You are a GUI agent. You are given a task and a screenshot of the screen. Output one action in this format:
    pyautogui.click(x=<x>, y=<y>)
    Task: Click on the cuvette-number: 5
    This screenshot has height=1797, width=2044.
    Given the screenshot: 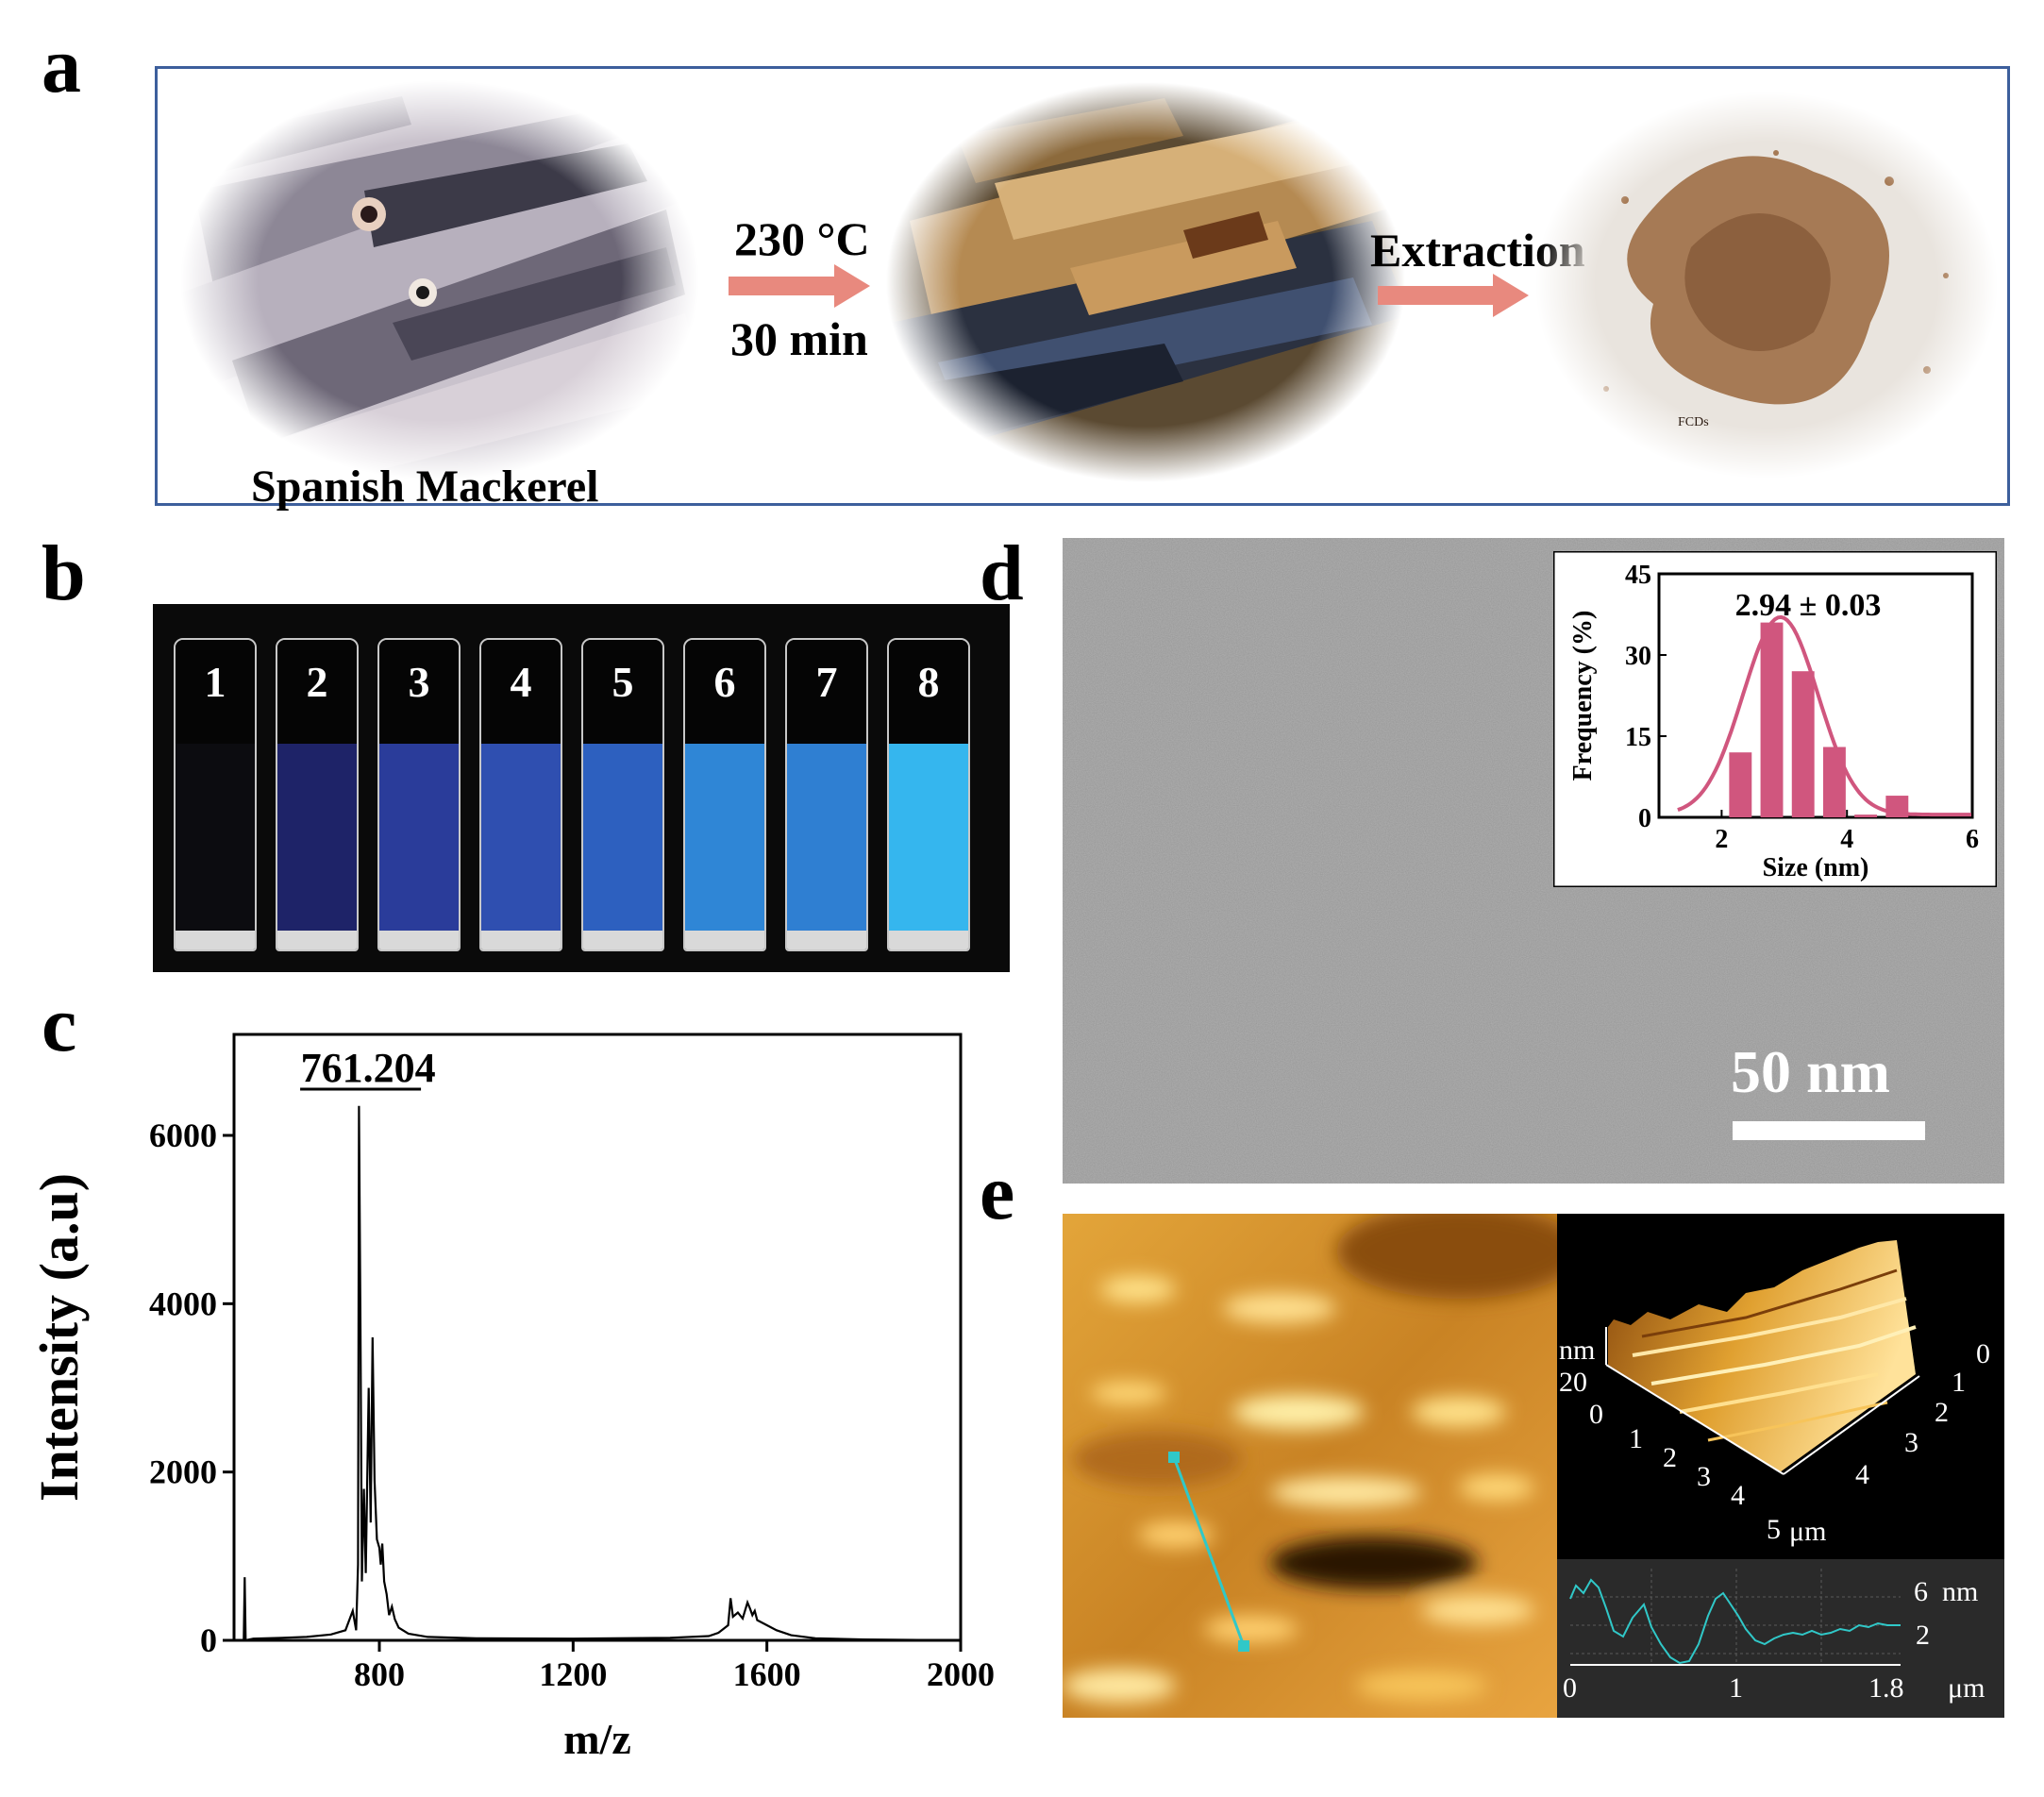 What is the action you would take?
    pyautogui.click(x=623, y=682)
    